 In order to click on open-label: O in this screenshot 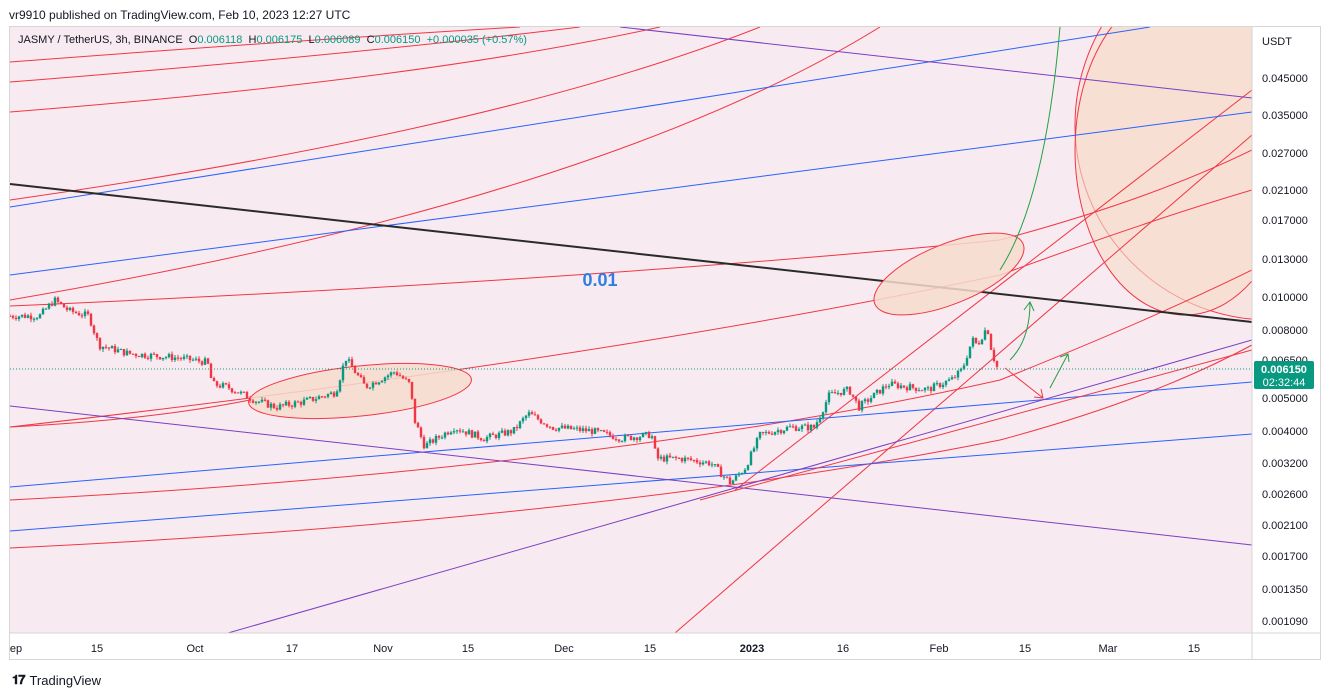, I will do `click(193, 40)`.